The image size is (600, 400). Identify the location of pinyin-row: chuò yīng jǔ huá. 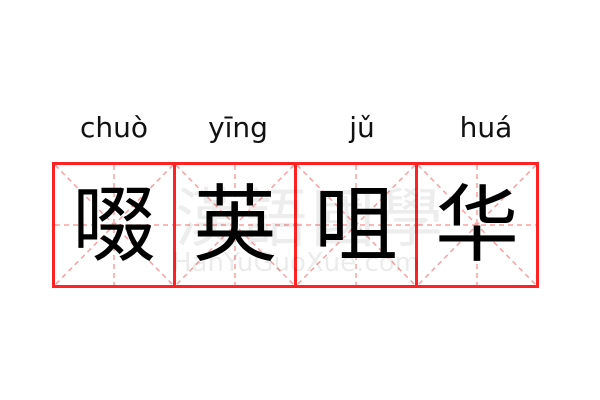
(300, 128).